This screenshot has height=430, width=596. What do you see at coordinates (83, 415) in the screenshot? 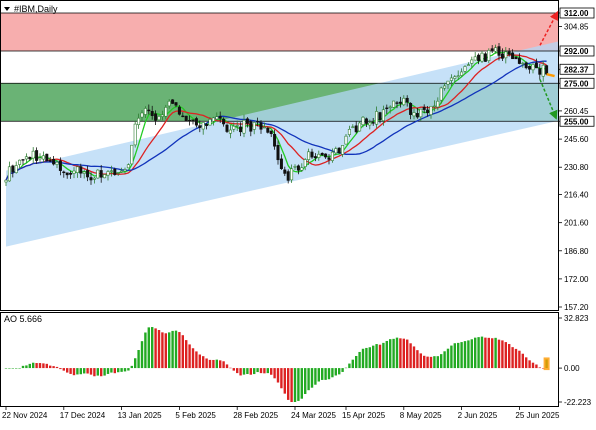
I see `time-tick-label: 17 Dec 2024` at bounding box center [83, 415].